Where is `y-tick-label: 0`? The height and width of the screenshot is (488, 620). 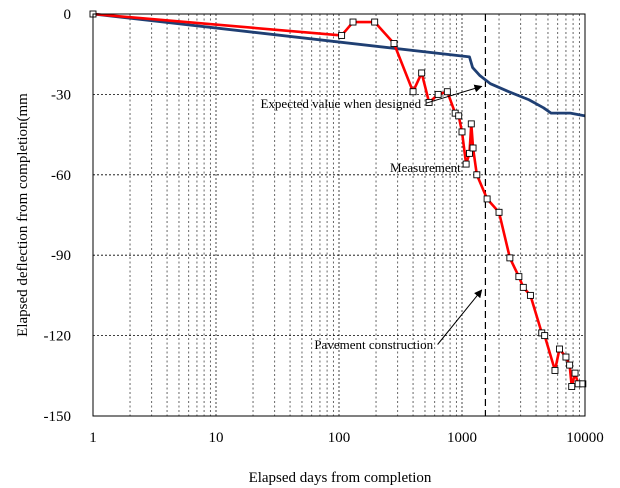
y-tick-label: 0 is located at coordinates (68, 15).